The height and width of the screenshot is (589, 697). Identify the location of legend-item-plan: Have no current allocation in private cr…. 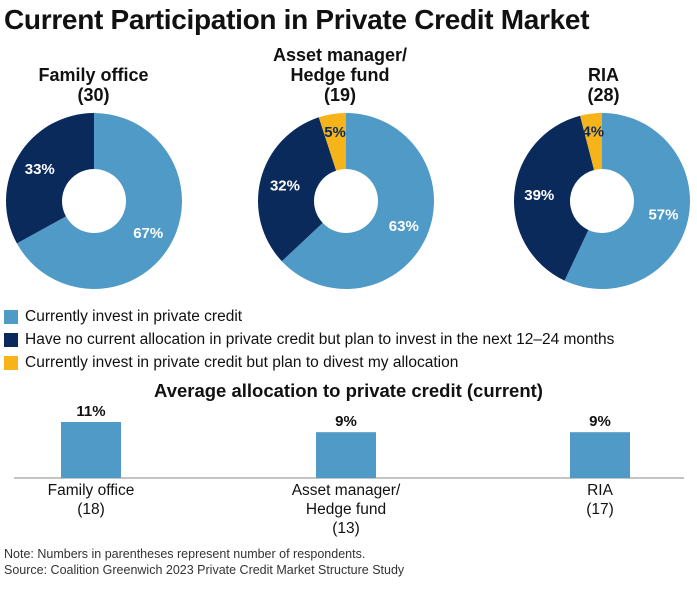
(309, 339).